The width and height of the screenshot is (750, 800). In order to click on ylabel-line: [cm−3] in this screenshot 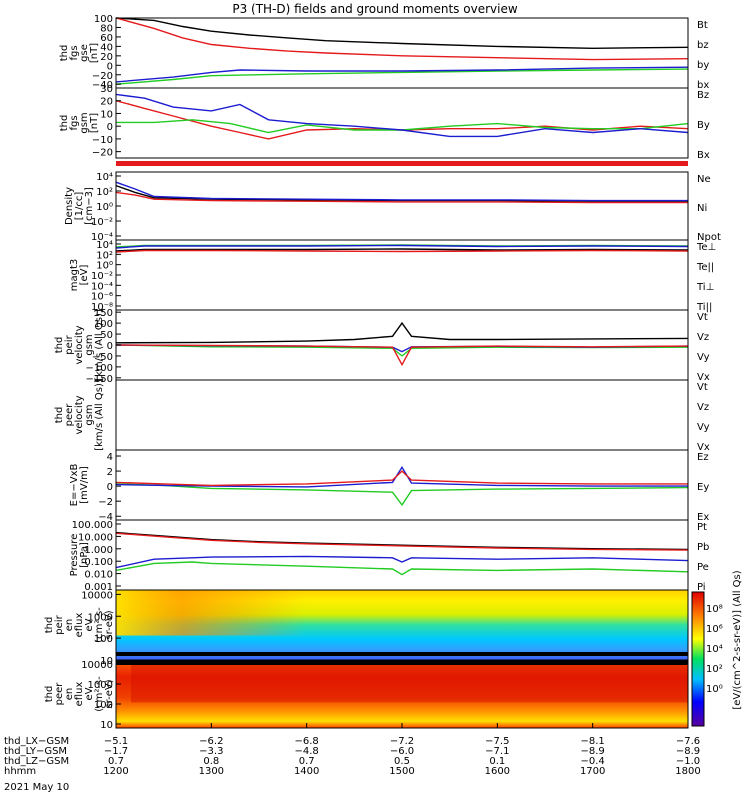, I will do `click(89, 206)`.